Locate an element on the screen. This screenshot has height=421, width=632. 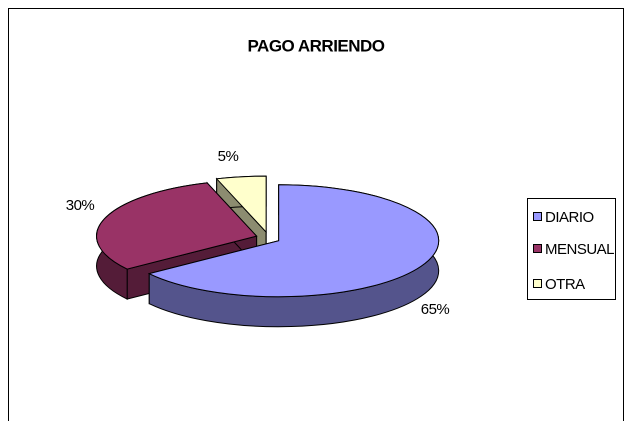
legend-label: MENSUAL is located at coordinates (579, 249).